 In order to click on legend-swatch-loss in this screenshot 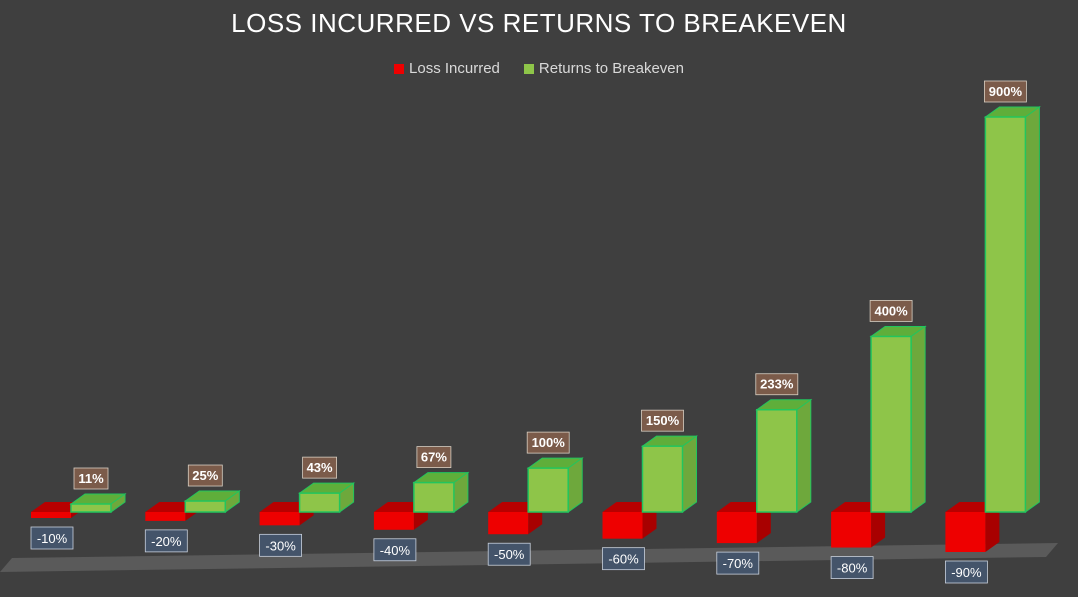, I will do `click(399, 68)`.